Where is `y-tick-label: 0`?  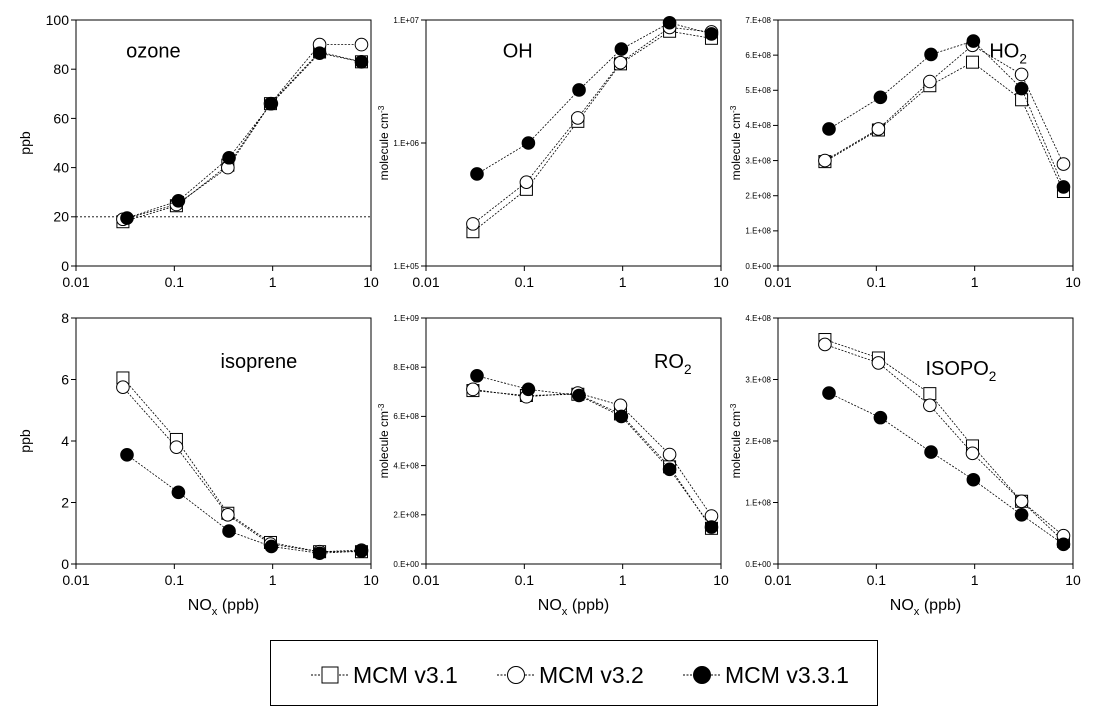
y-tick-label: 0 is located at coordinates (65, 266).